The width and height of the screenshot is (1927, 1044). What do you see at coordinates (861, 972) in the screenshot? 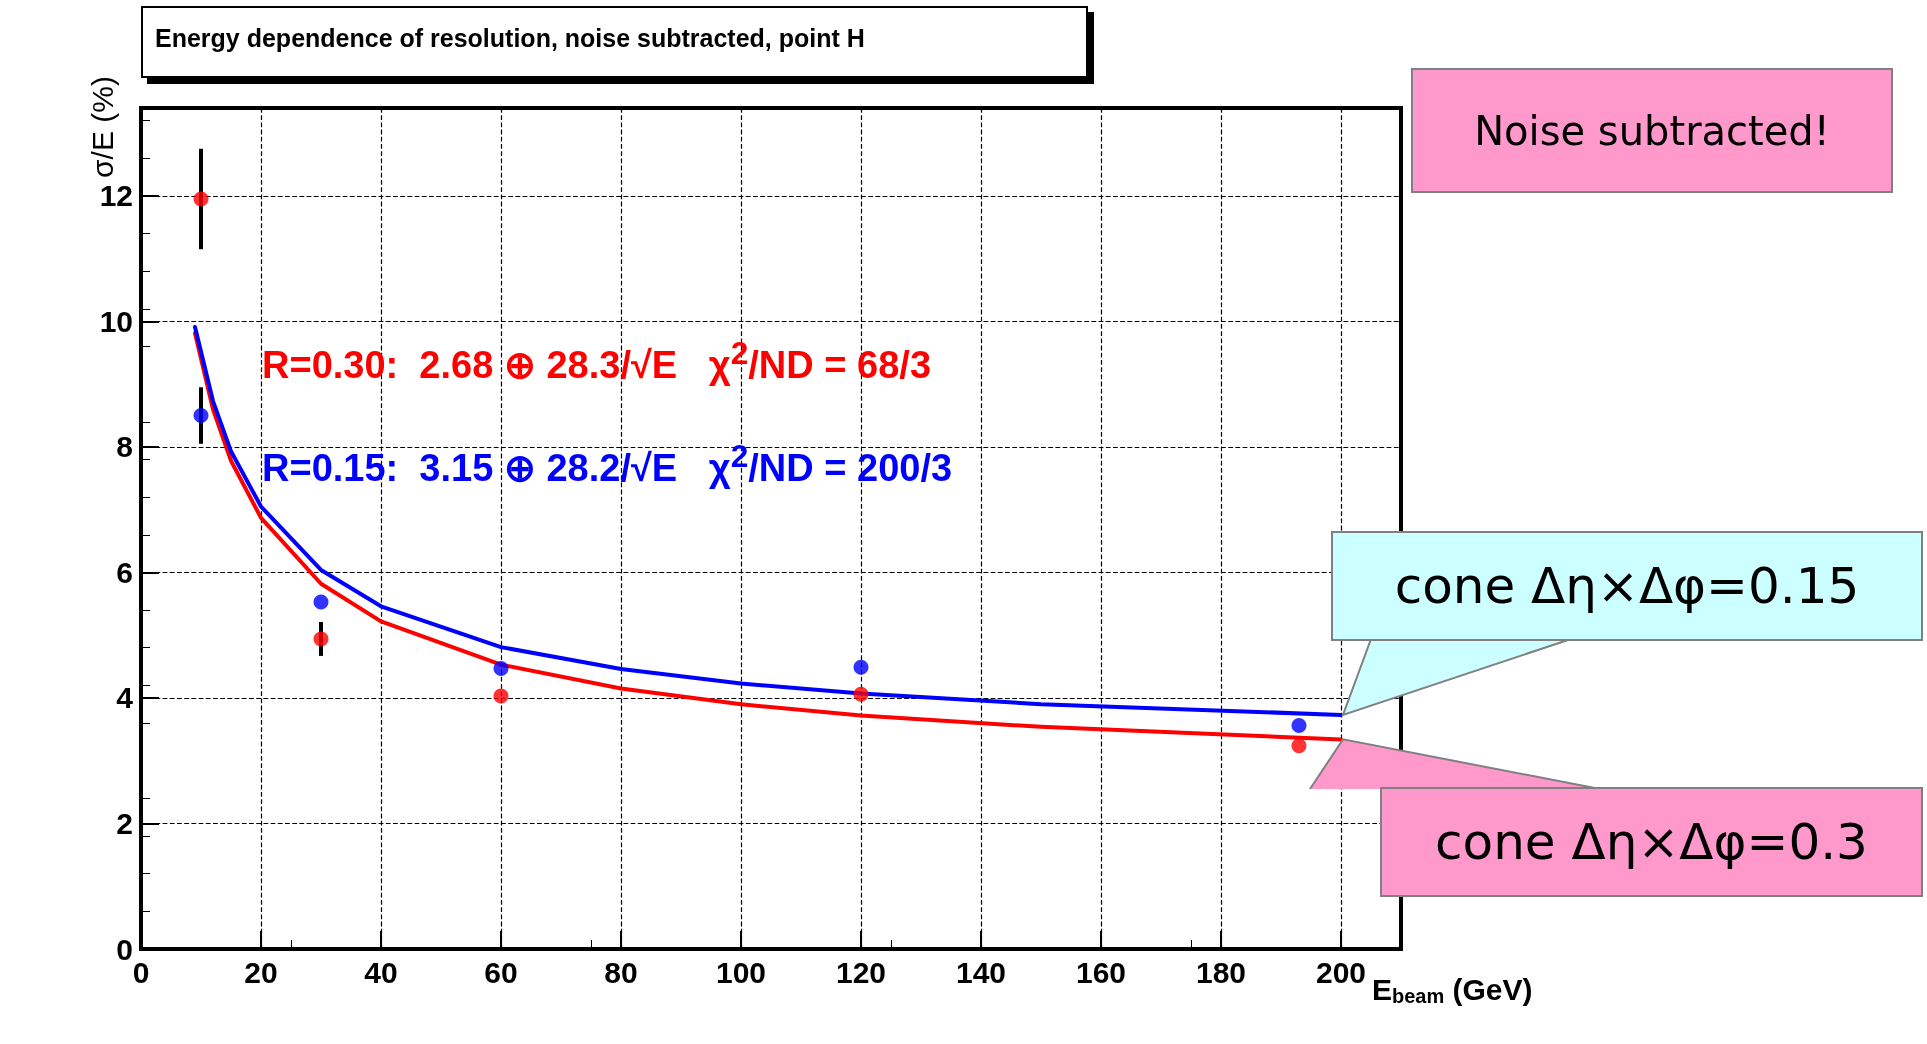
I see `x-tick-label: 120` at bounding box center [861, 972].